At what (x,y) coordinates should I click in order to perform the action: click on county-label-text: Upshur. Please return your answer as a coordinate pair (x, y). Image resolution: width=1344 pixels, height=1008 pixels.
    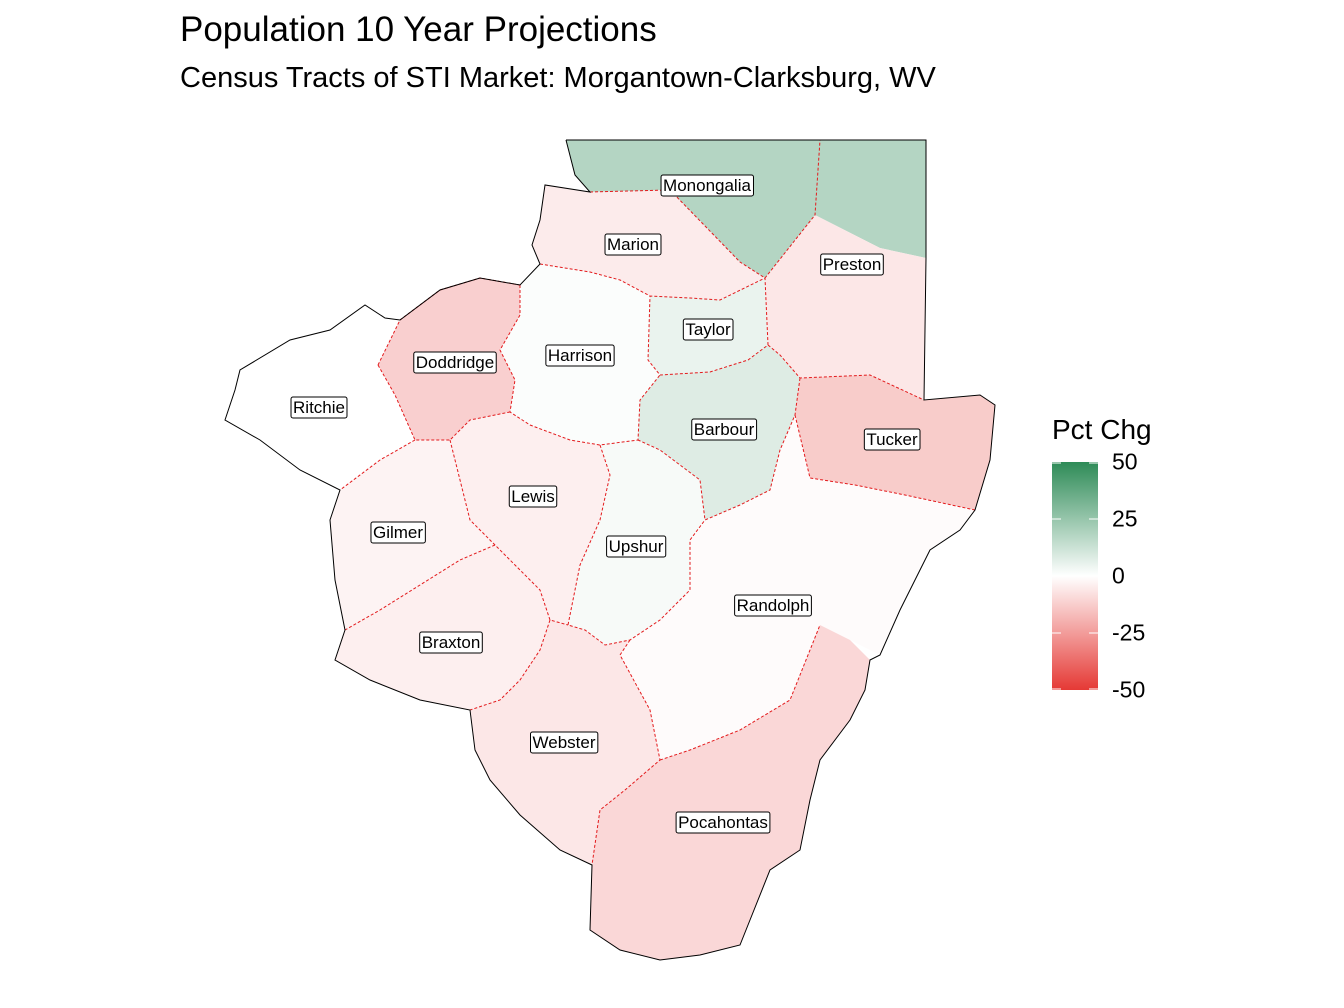
    Looking at the image, I should click on (636, 546).